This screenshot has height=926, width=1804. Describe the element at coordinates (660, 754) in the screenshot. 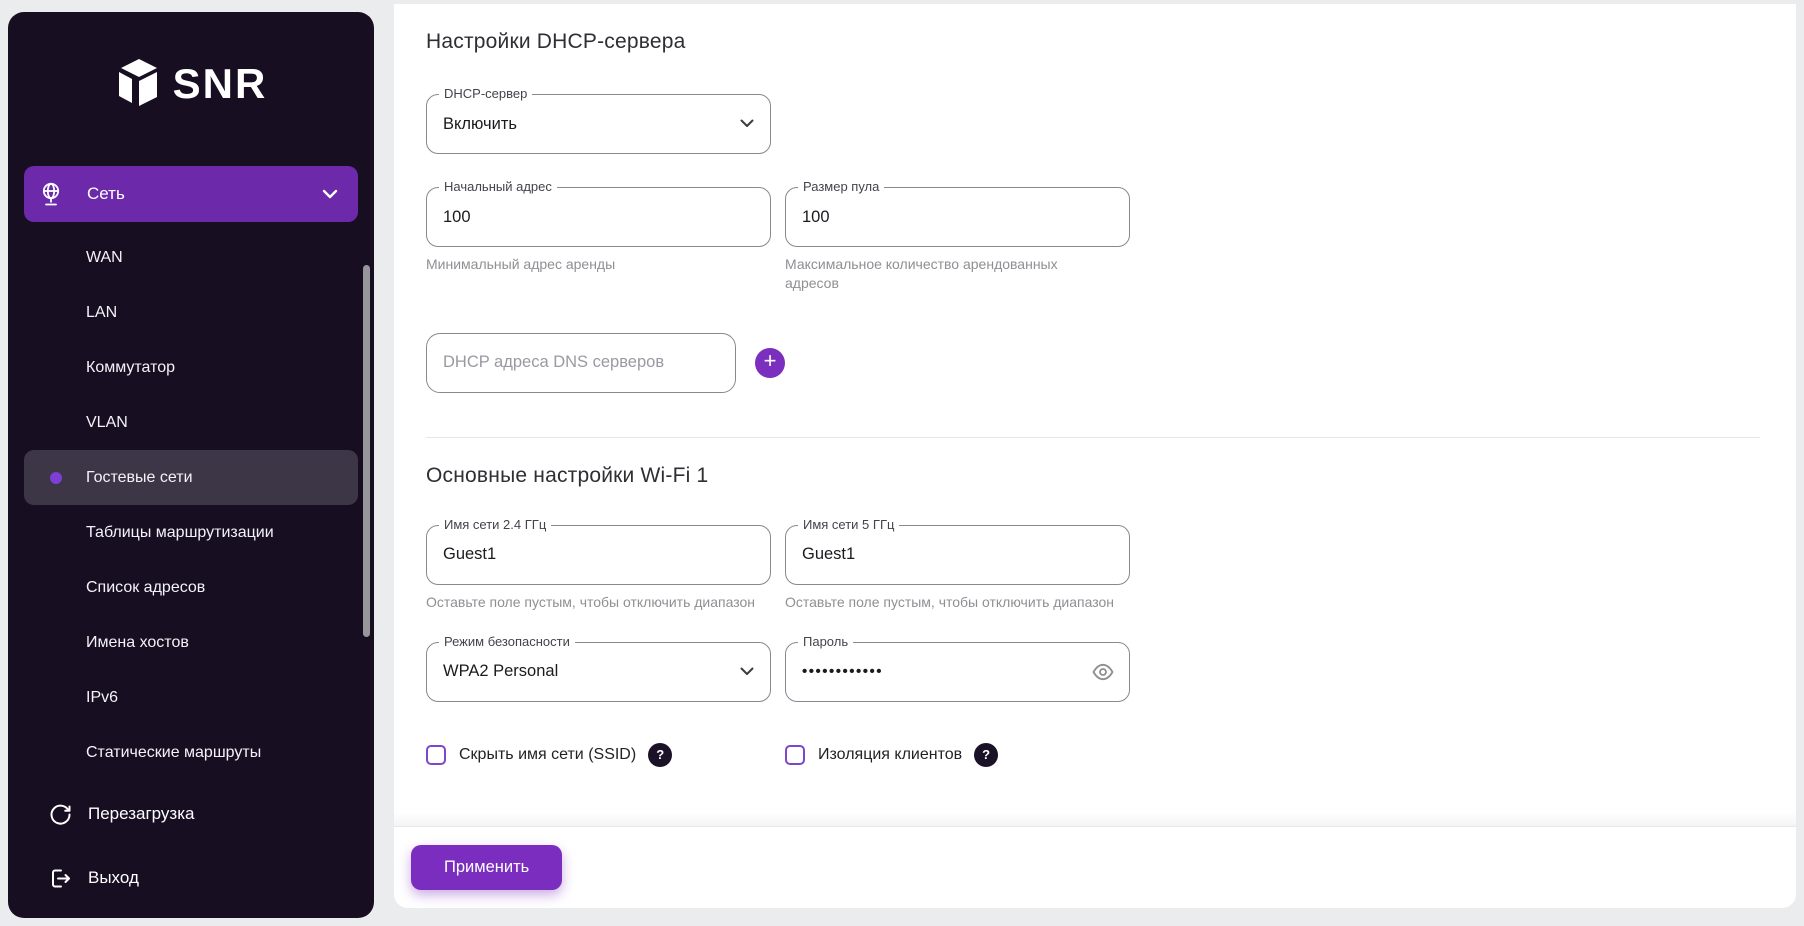

I see `hide-ssid-help-icon: ?` at that location.